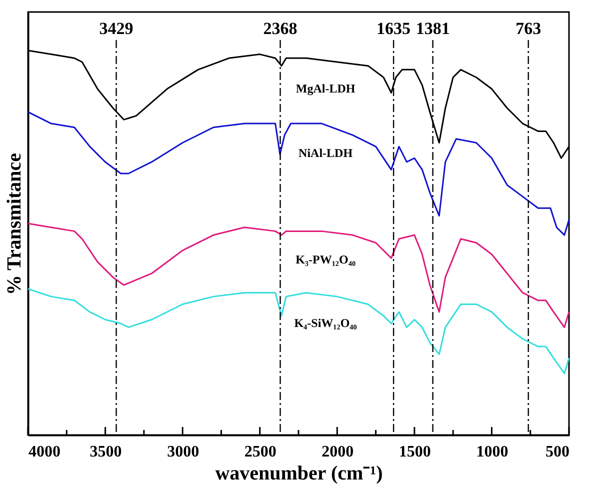 The height and width of the screenshot is (501, 606). What do you see at coordinates (116, 28) in the screenshot?
I see `ref-line-label: 3429` at bounding box center [116, 28].